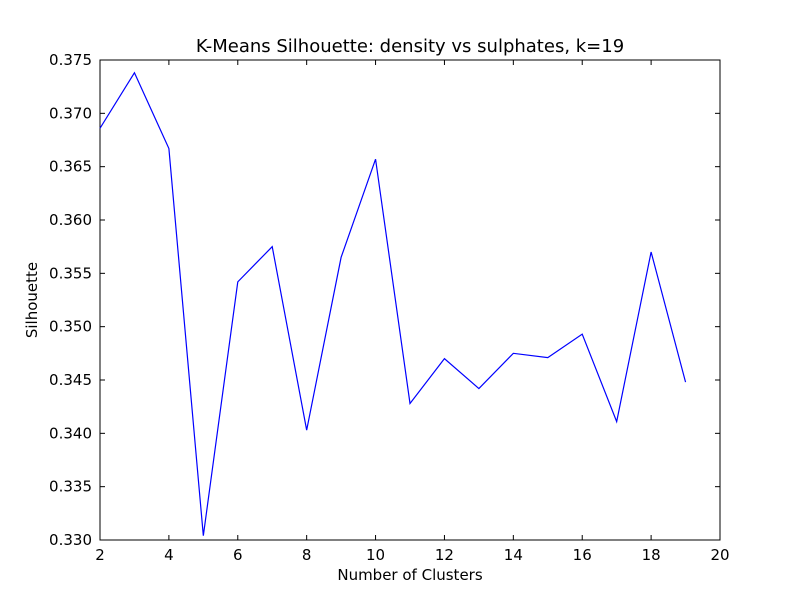 This screenshot has width=800, height=600. Describe the element at coordinates (70, 380) in the screenshot. I see `y-tick-label: 0.345` at that location.